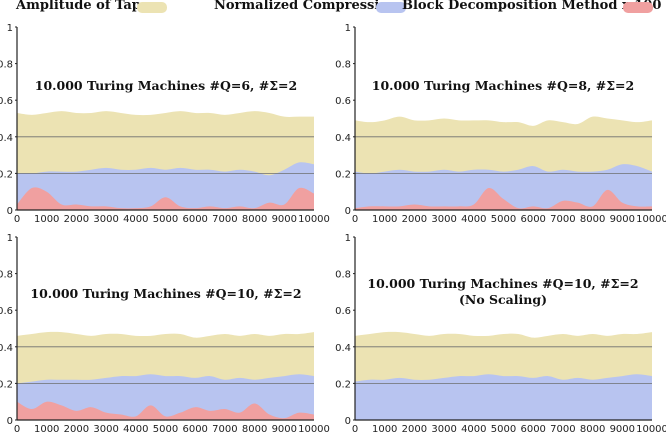 Image resolution: width=666 pixels, height=437 pixels. I want to click on legend-label-amplitude: Amplitude of Tape, so click(83, 6).